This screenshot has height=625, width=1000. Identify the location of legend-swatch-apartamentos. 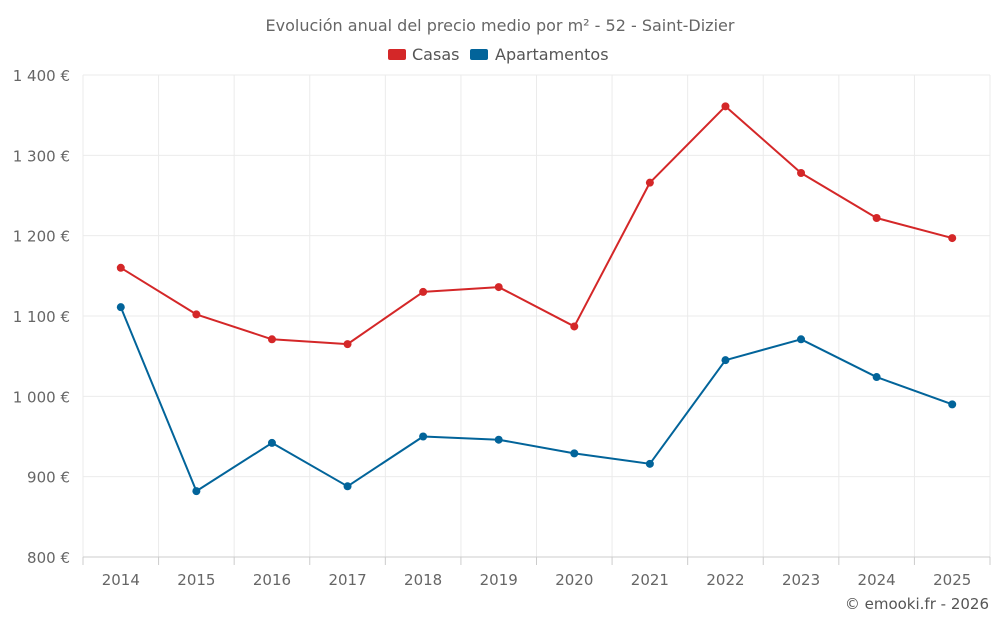
(479, 54).